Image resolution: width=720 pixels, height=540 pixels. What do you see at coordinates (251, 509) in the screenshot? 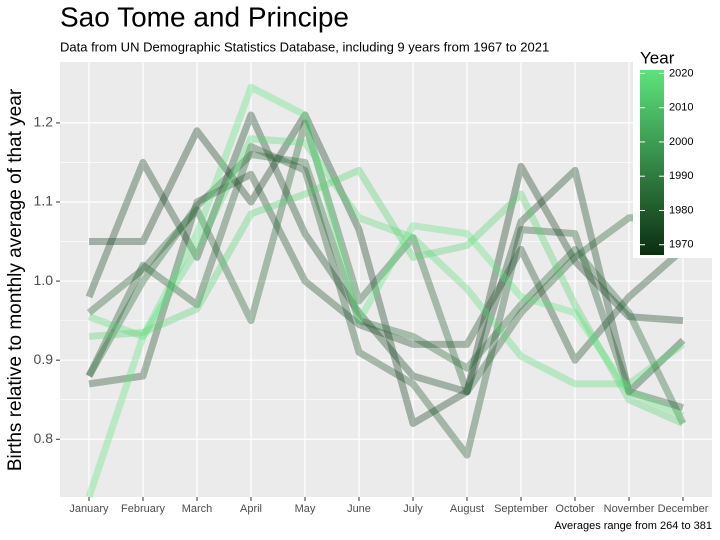
I see `x-tick-label: April` at bounding box center [251, 509].